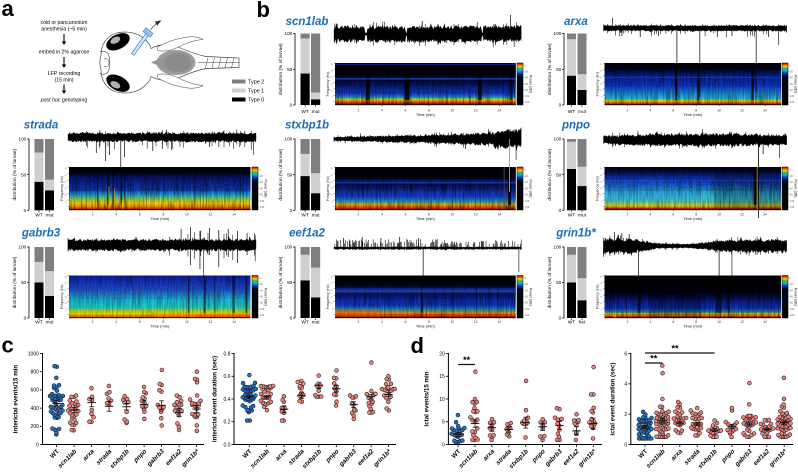  What do you see at coordinates (35, 373) in the screenshot?
I see `svg-text: 800` at bounding box center [35, 373].